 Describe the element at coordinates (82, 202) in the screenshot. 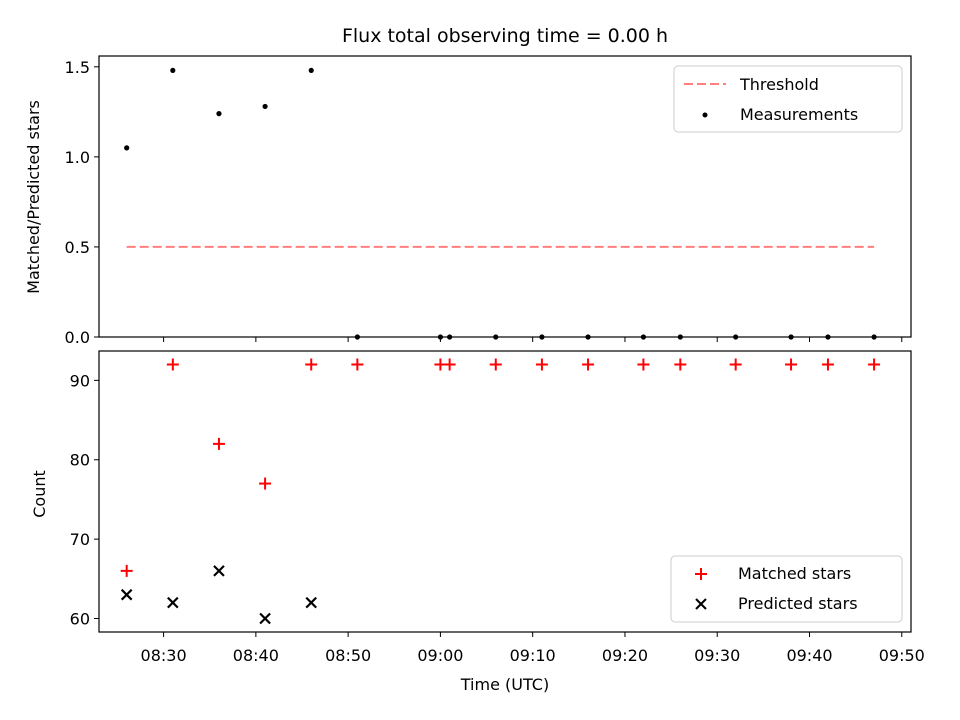

I see `ratio-y-axis-ticks: 0.0 0.5 1.0 1.5` at that location.